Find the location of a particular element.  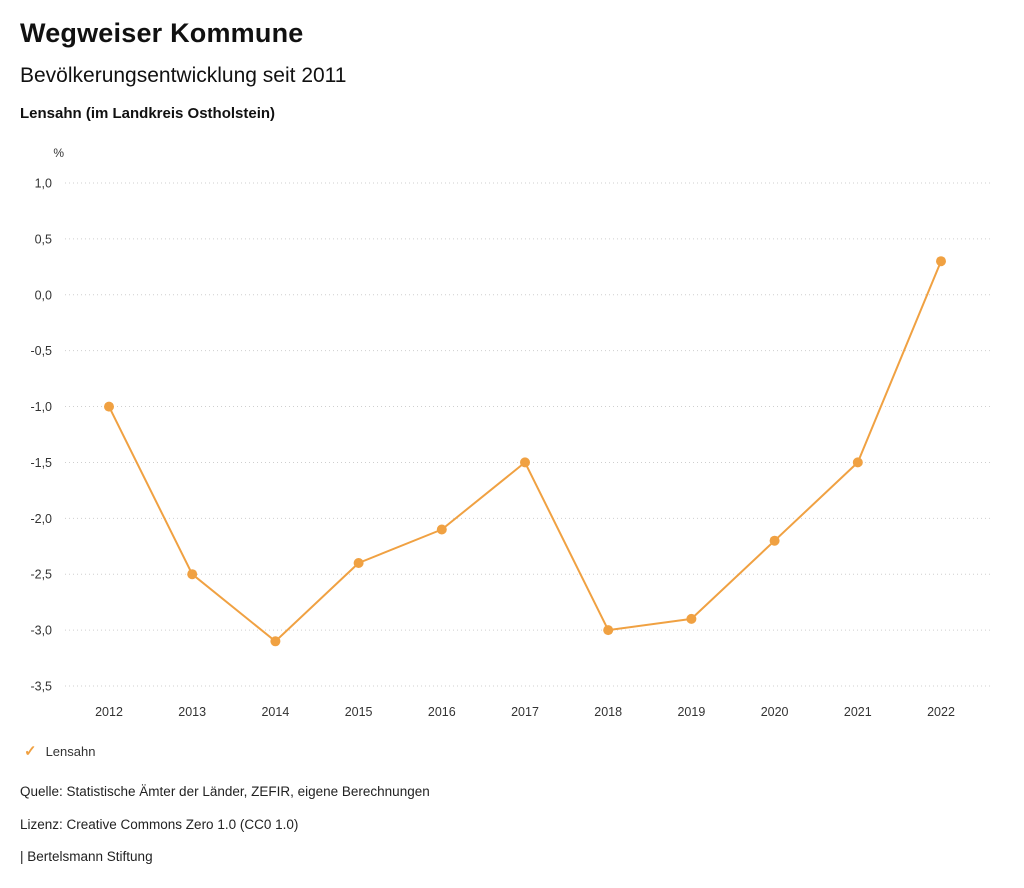

legend-label: Lensahn is located at coordinates (70, 751).